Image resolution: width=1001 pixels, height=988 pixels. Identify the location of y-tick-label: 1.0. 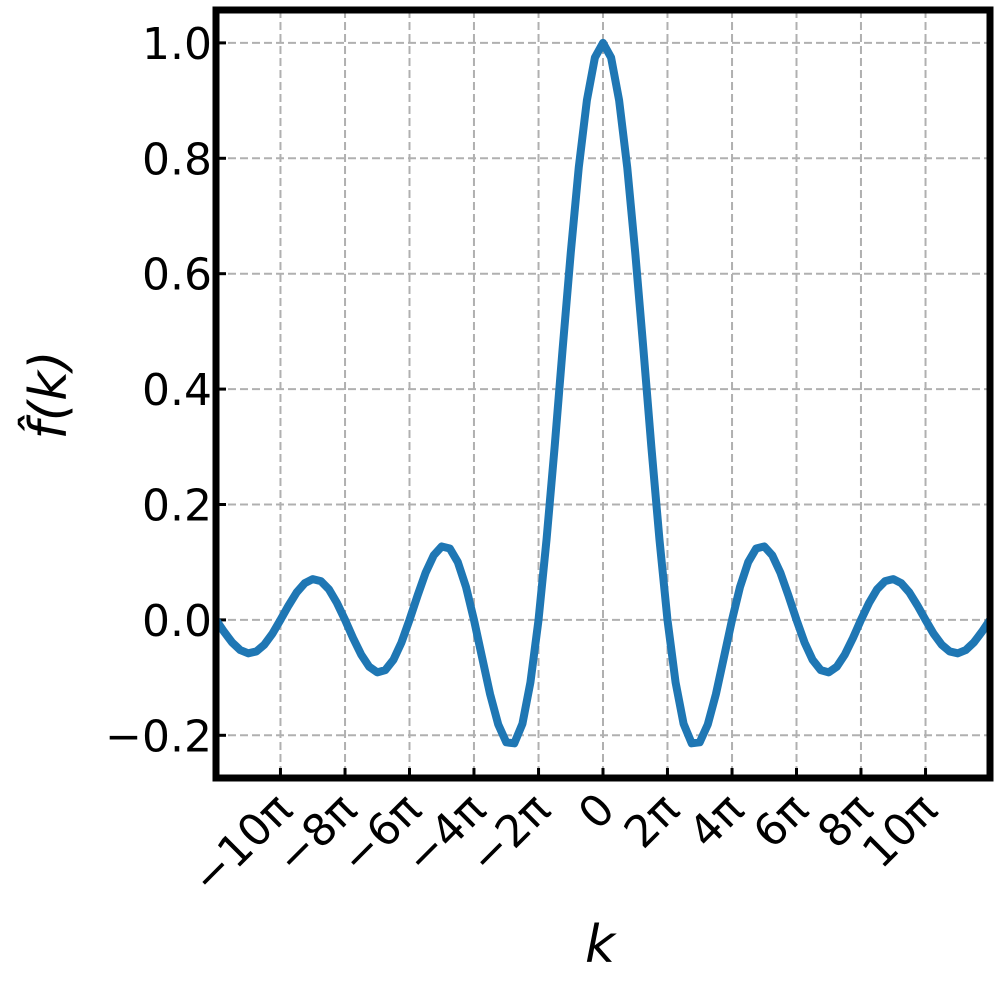
(177, 44).